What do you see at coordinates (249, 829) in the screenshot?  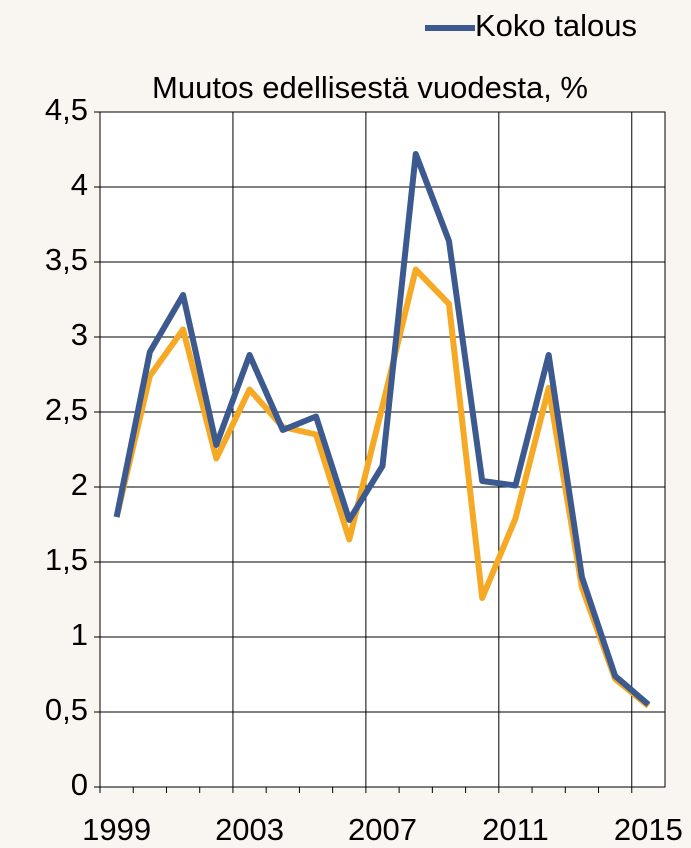 I see `x-tick-label: 2003` at bounding box center [249, 829].